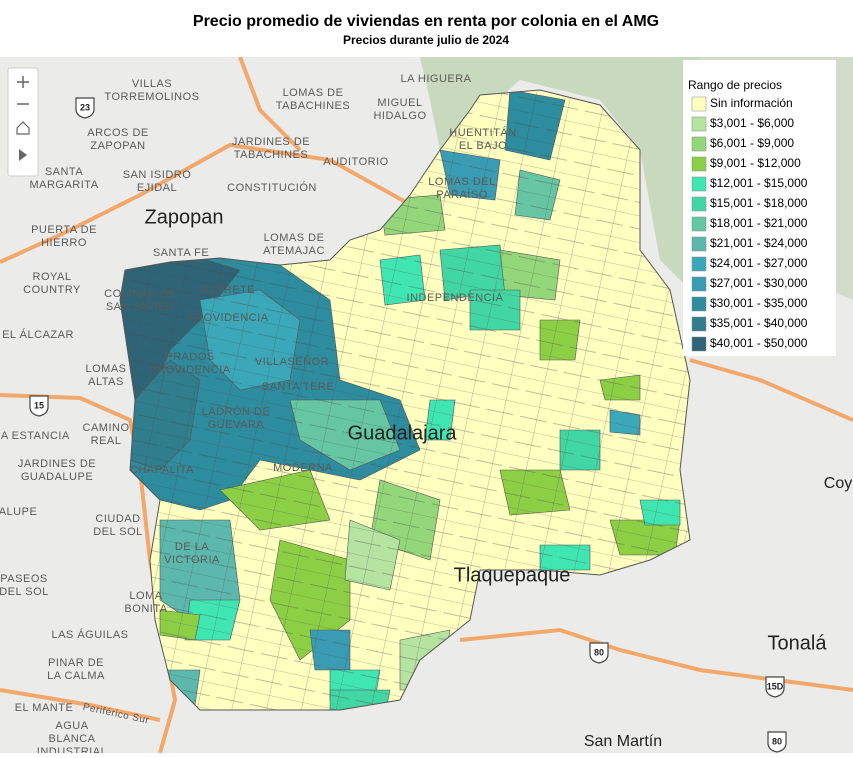 This screenshot has width=853, height=758. What do you see at coordinates (140, 294) in the screenshot?
I see `place-label: COLINAS DE` at bounding box center [140, 294].